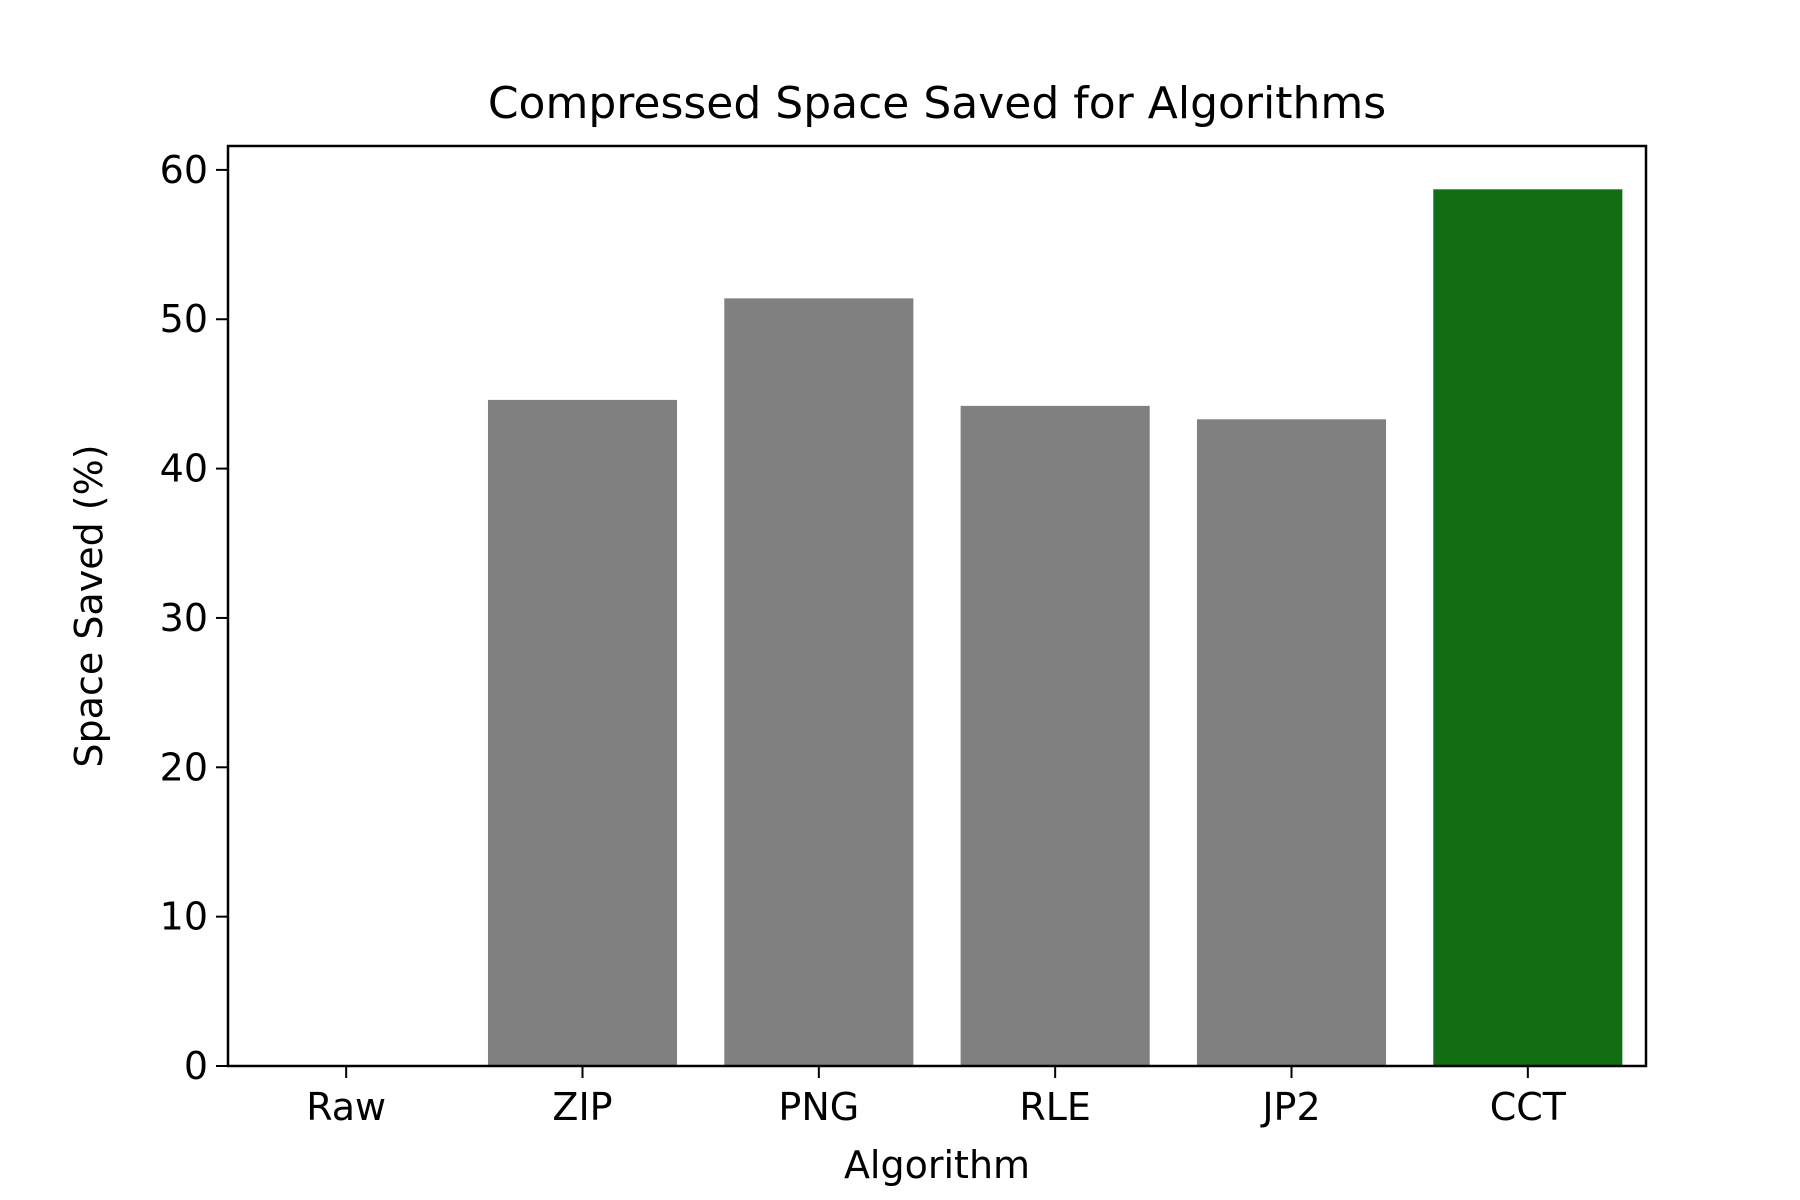  I want to click on x-axis: Raw ZIP PNG RLE JP2 CCT, so click(936, 1097).